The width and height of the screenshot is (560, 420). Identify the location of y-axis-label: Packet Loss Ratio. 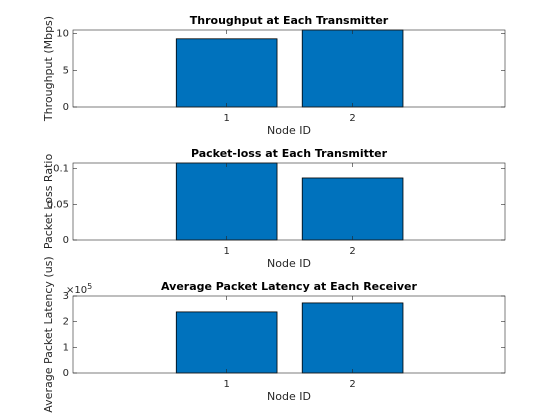
(48, 202).